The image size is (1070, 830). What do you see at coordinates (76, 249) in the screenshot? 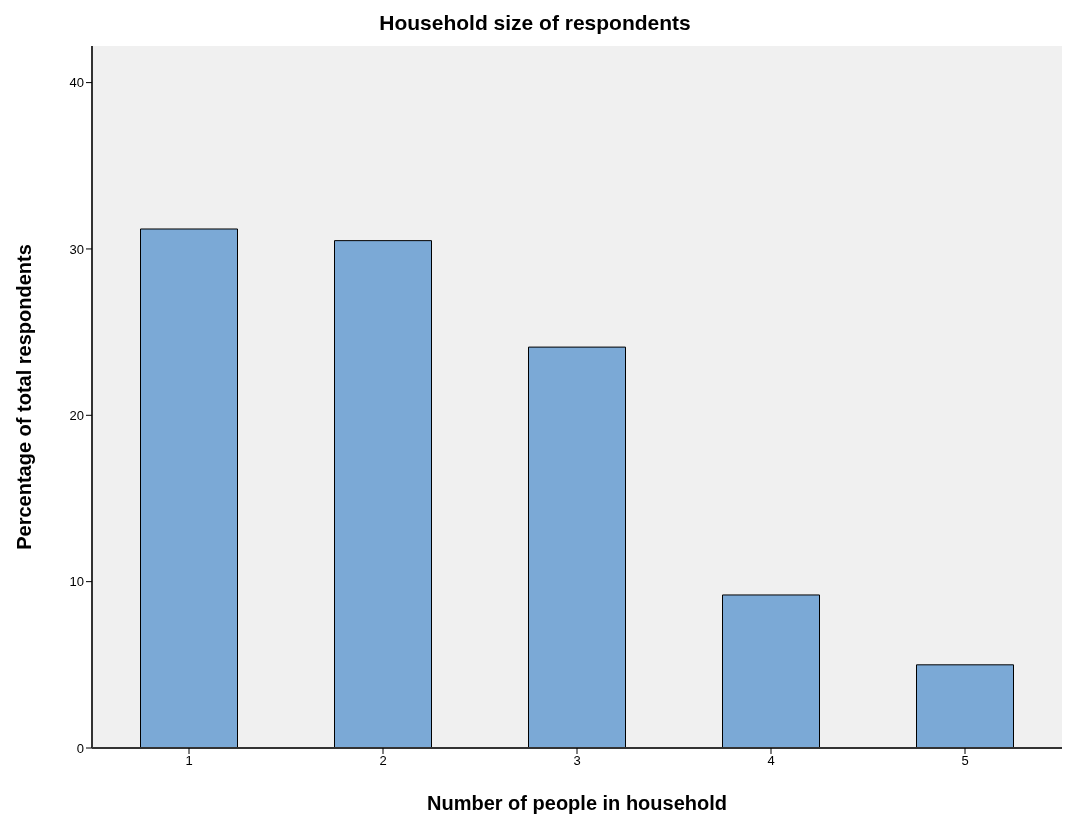
I see `y-tick-label: 30` at bounding box center [76, 249].